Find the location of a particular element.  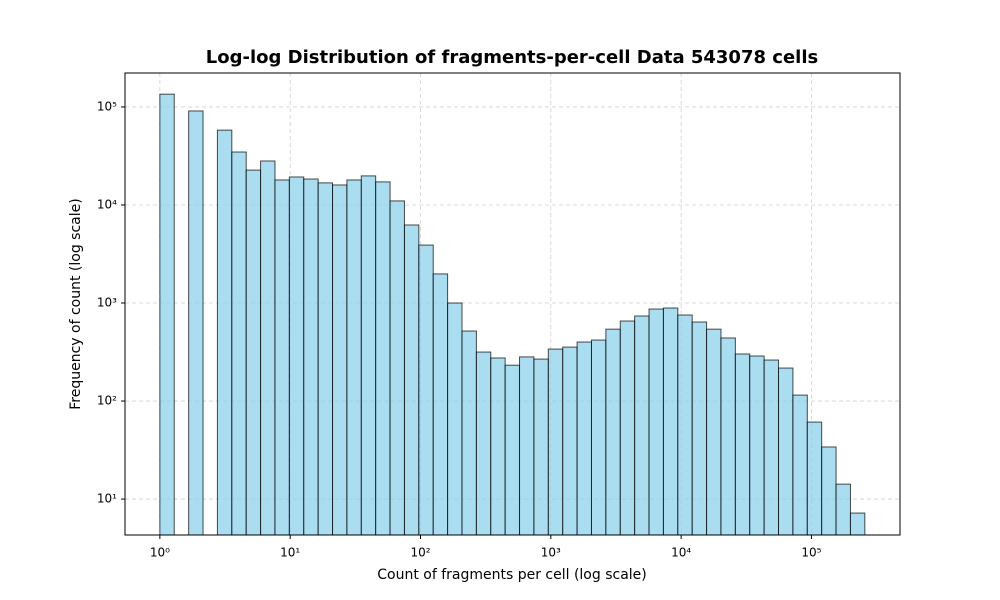

x-tick-label: 10⁴ is located at coordinates (681, 553).